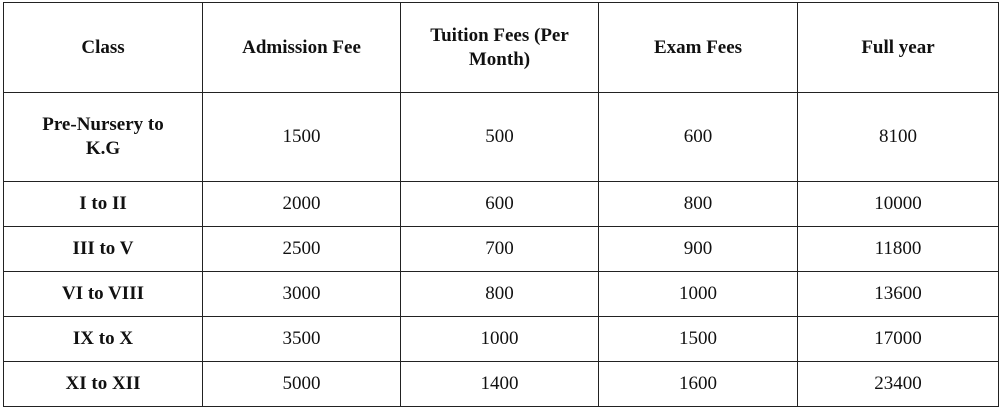  I want to click on header-full-year: Full year, so click(898, 47).